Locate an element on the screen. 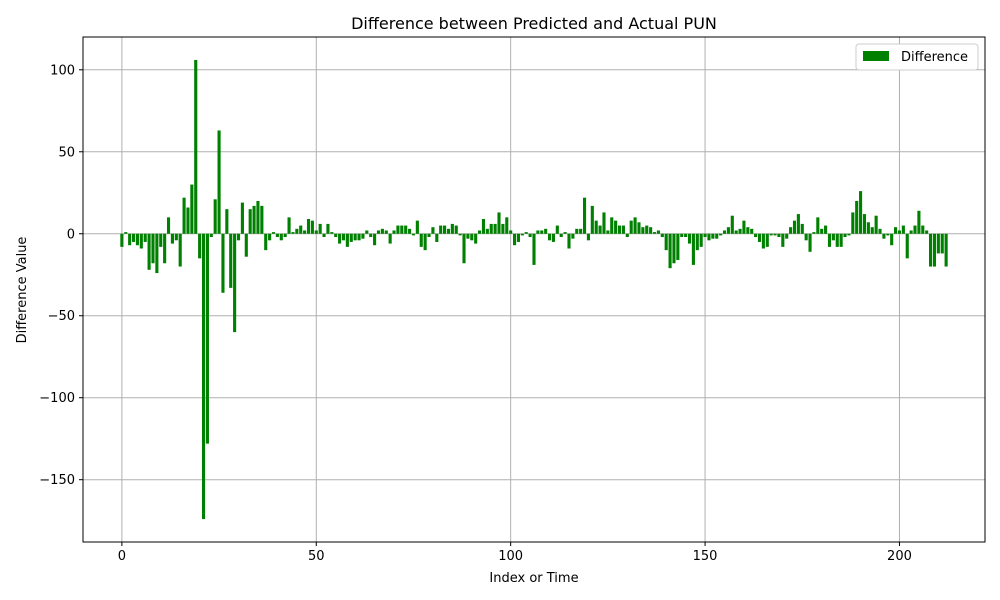 The width and height of the screenshot is (1000, 600). y-tick-label: −50 is located at coordinates (61, 316).